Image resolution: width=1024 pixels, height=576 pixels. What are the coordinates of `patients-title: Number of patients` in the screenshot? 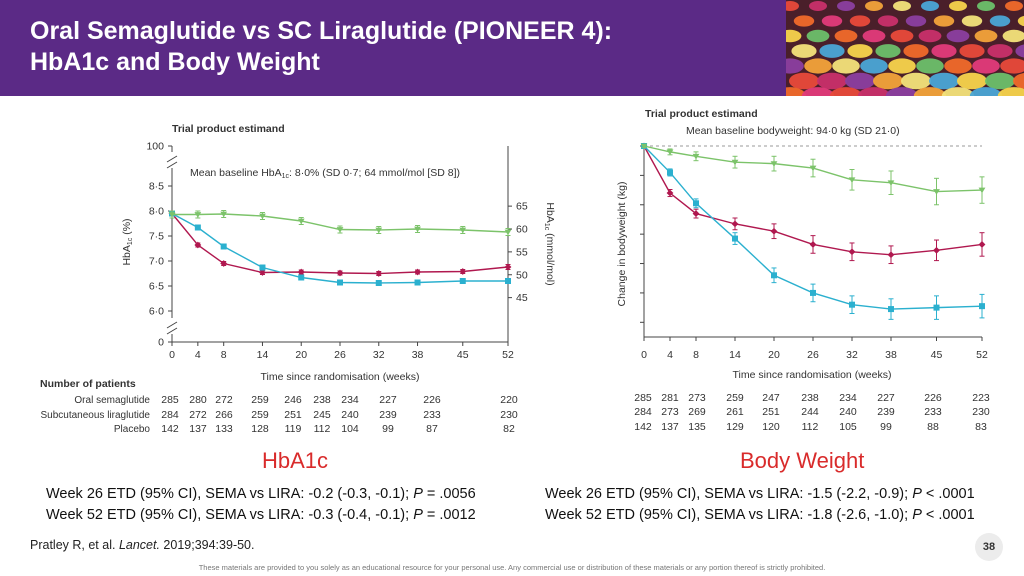 It's located at (88, 384).